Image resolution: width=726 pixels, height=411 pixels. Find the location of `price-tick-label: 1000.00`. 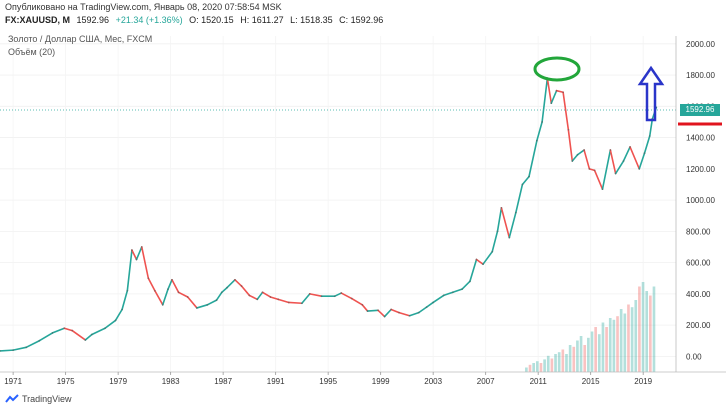

price-tick-label: 1000.00 is located at coordinates (700, 200).